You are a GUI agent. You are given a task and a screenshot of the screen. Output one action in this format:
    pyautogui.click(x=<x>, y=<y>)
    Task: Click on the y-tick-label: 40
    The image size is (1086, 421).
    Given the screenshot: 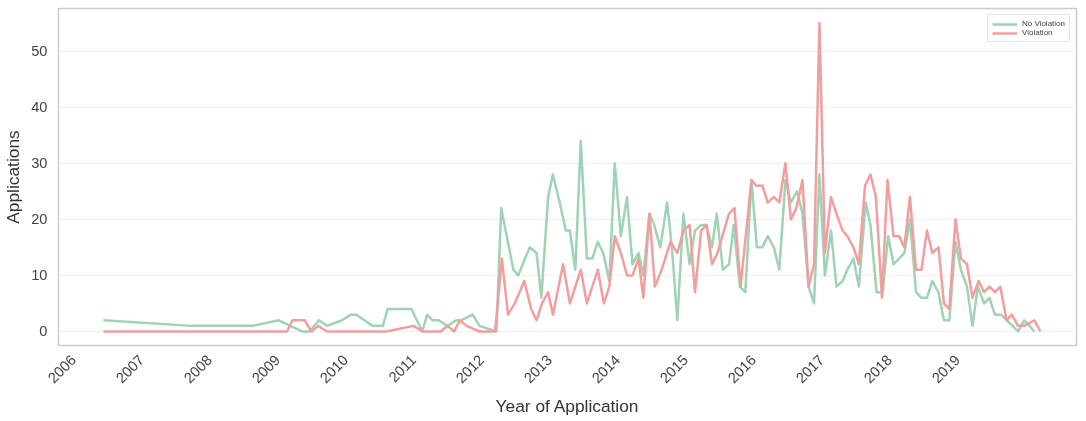 What is the action you would take?
    pyautogui.click(x=39, y=107)
    